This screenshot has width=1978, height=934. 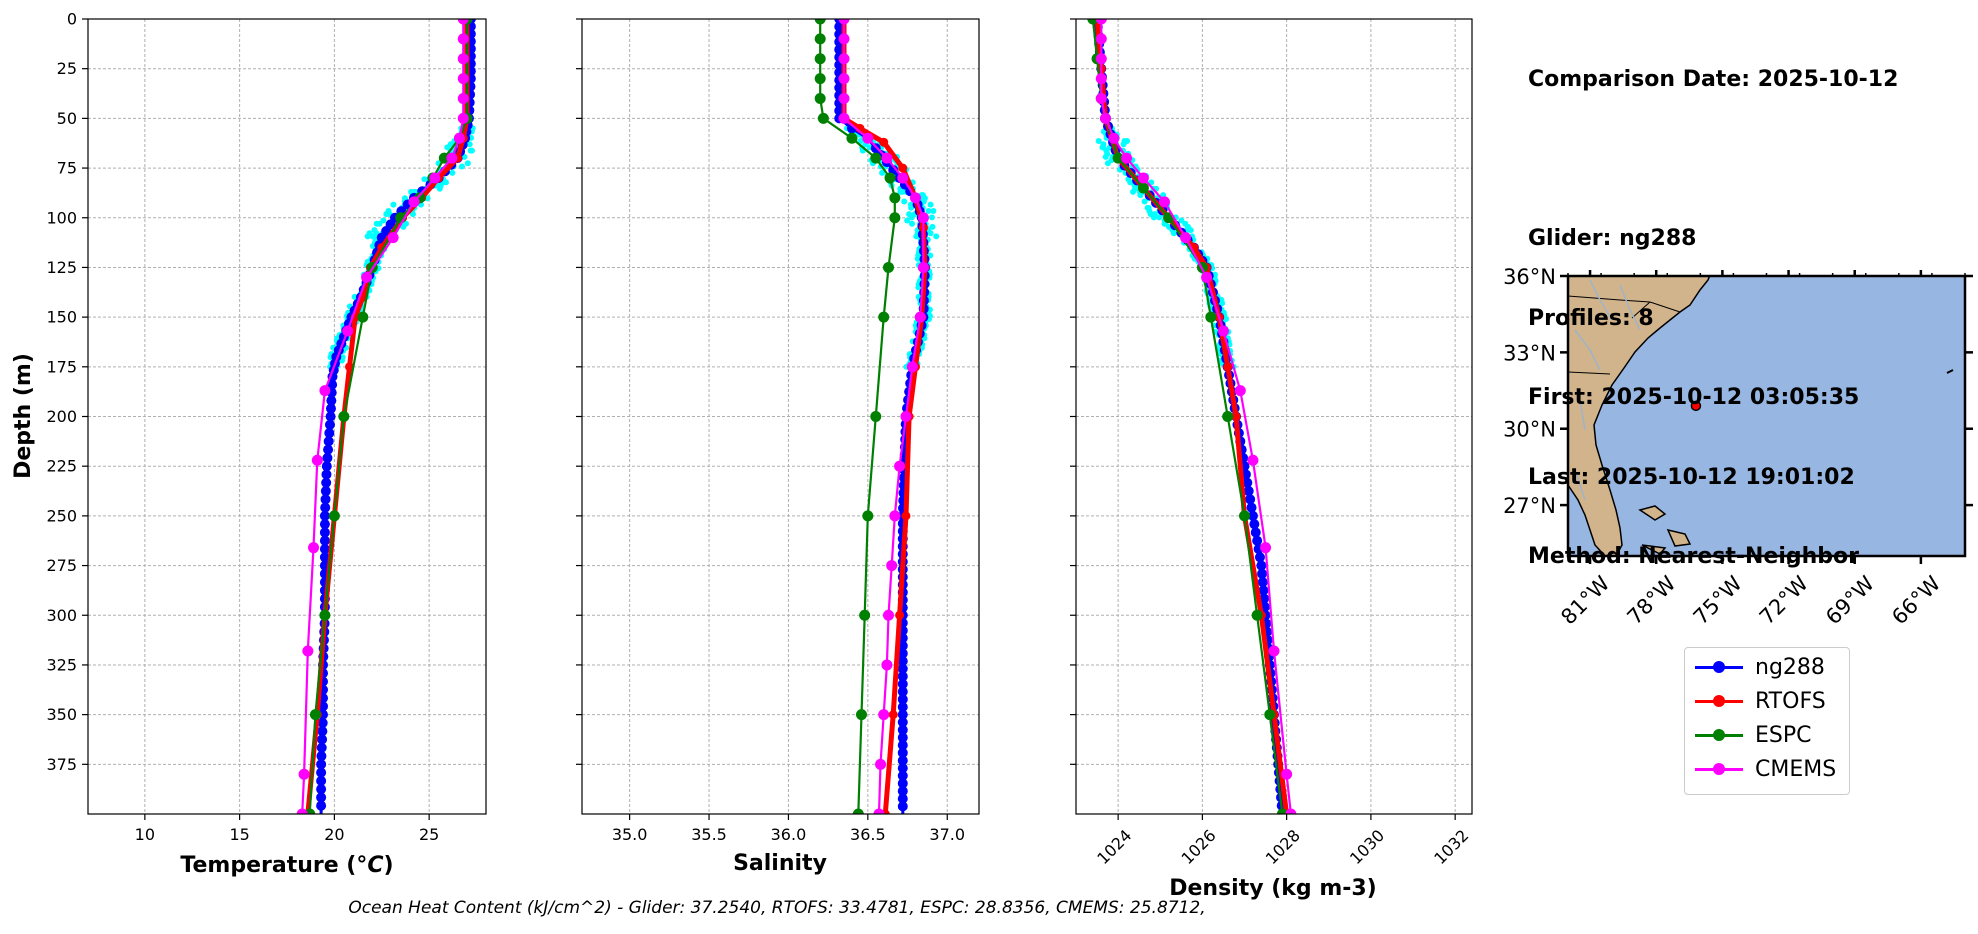 I want to click on salinity-xtick-label: 36.5, so click(x=868, y=834).